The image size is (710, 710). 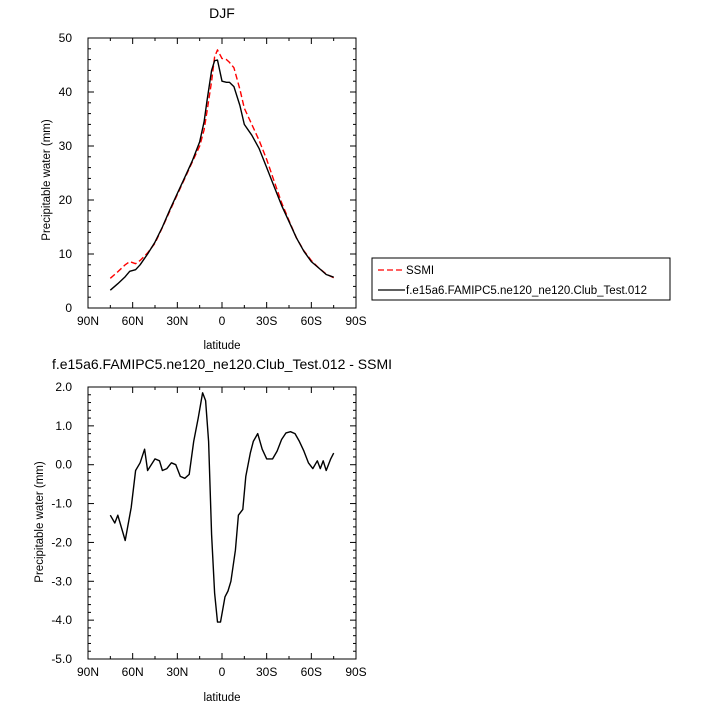 I want to click on bottom-x-tick-label: 90N, so click(x=88, y=672).